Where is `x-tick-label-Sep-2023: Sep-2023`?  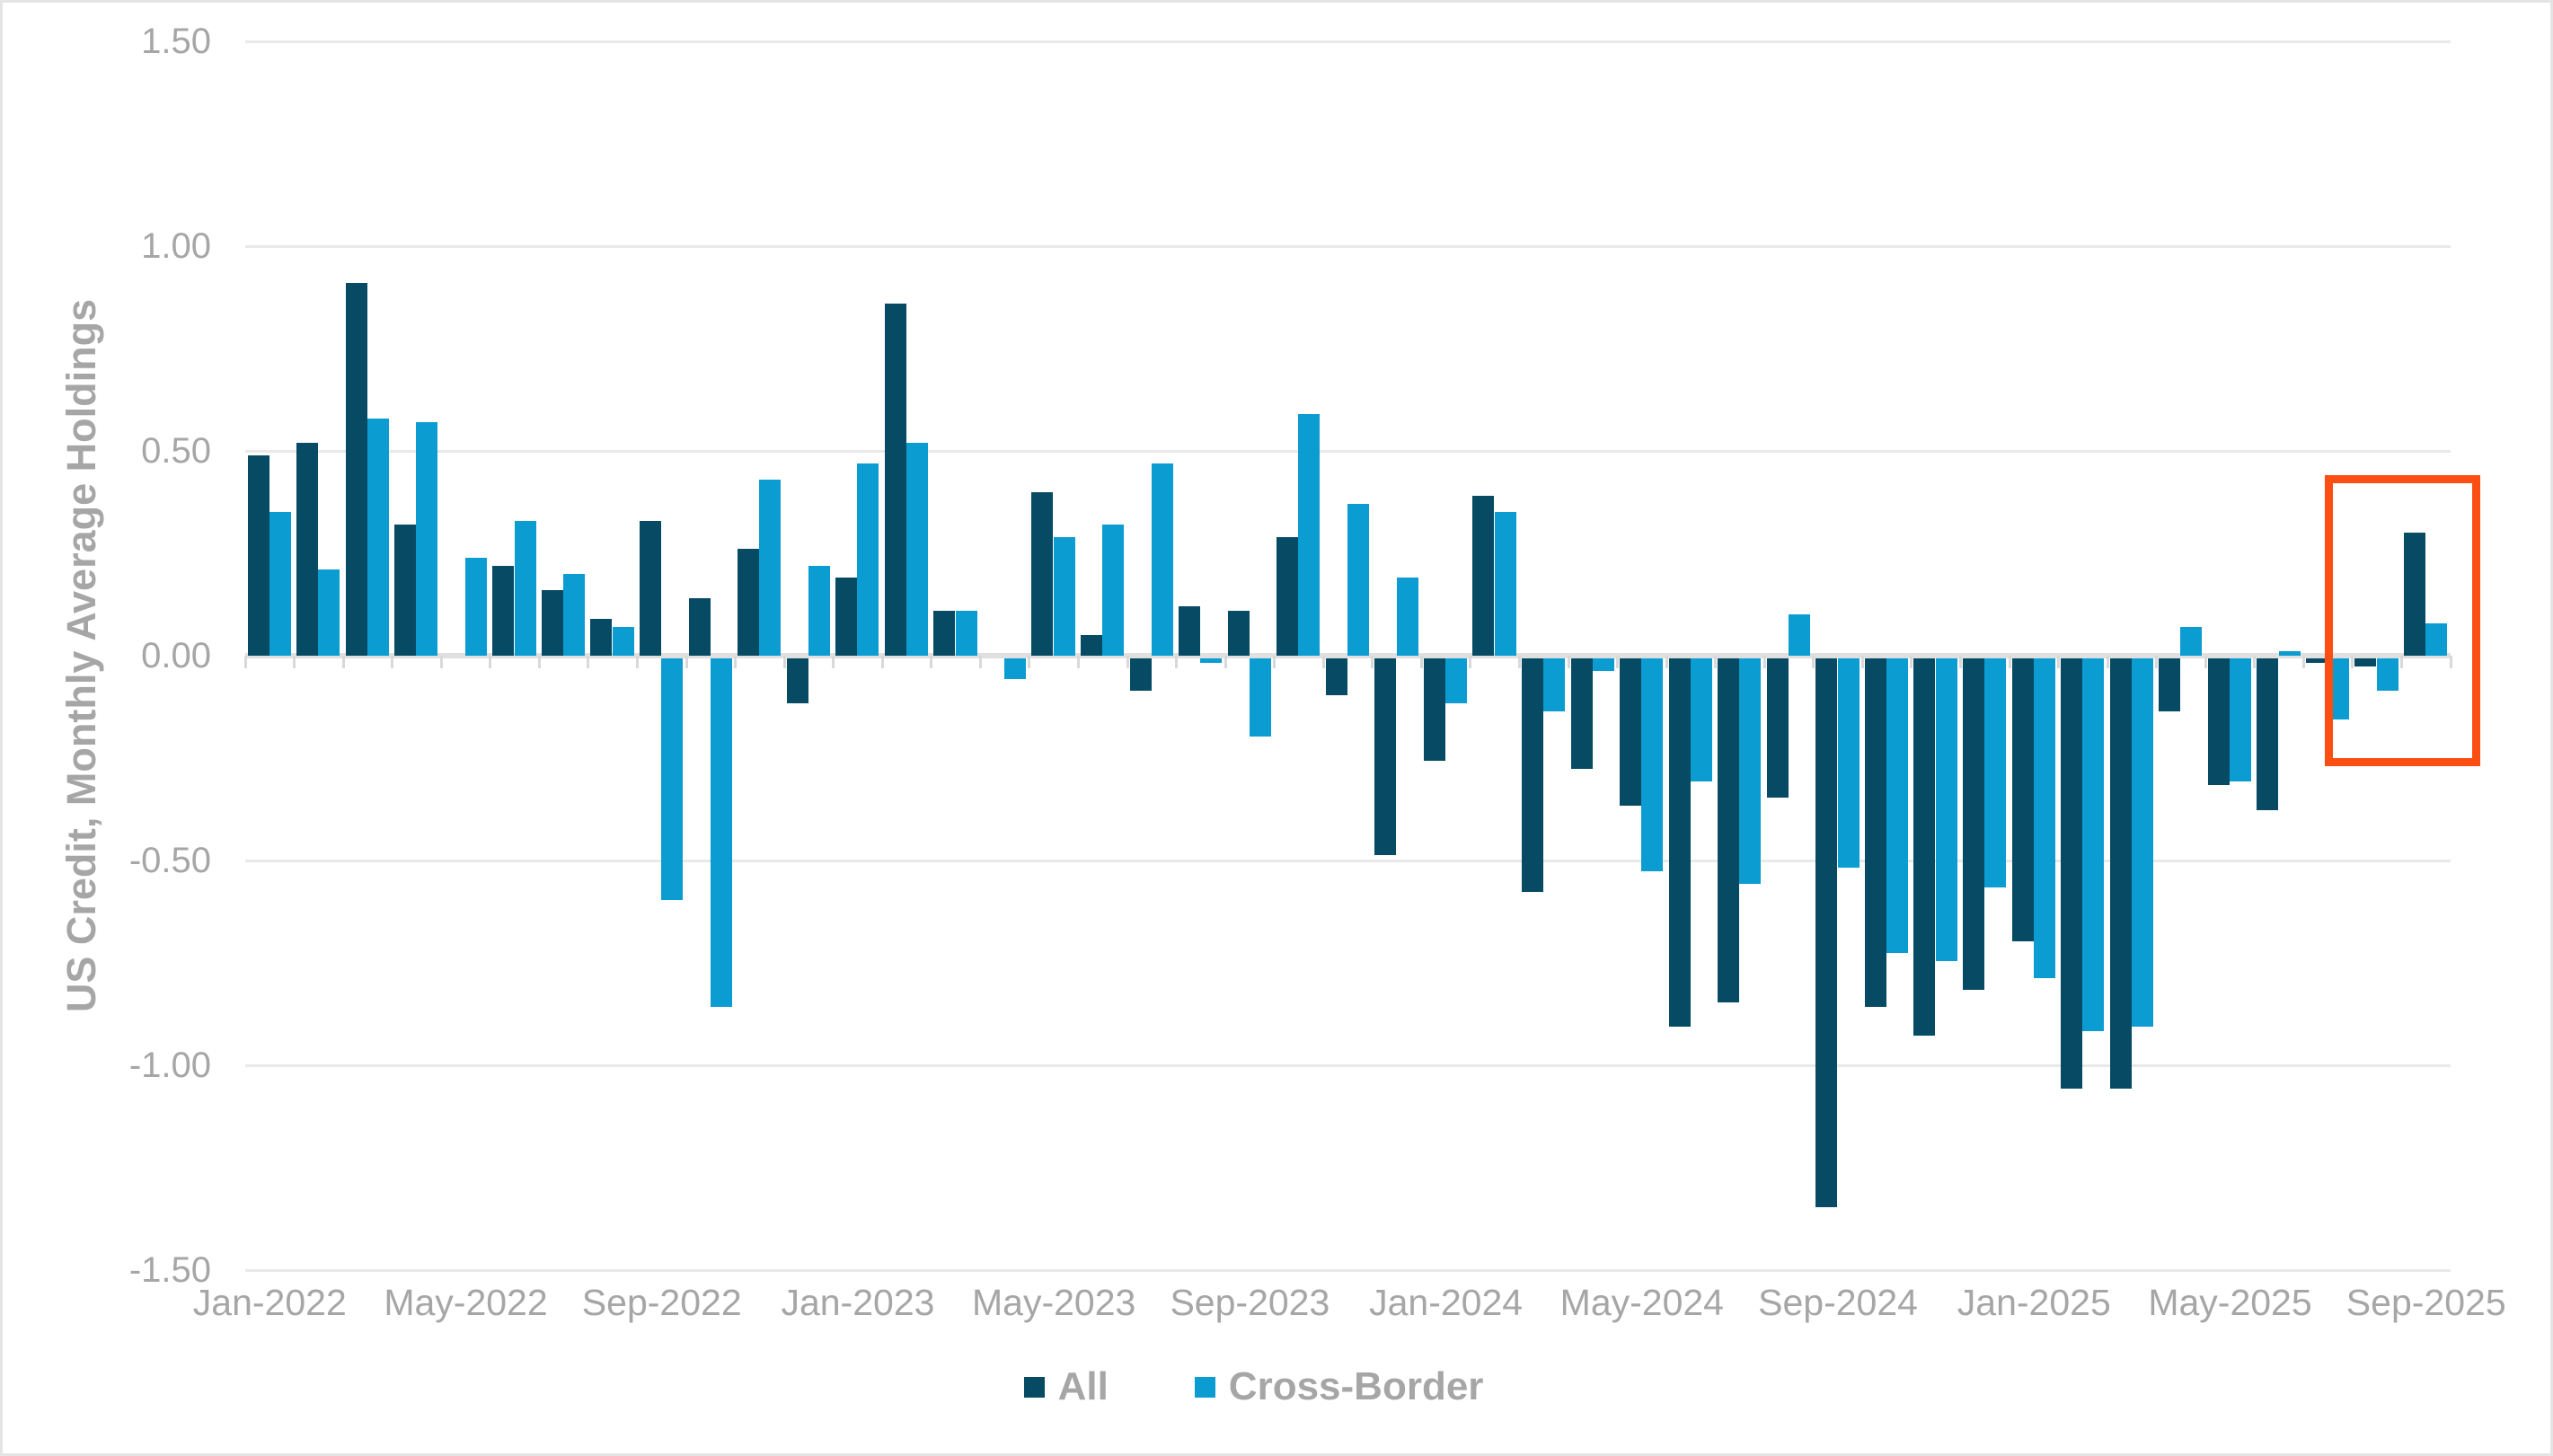 x-tick-label-Sep-2023: Sep-2023 is located at coordinates (1250, 1302).